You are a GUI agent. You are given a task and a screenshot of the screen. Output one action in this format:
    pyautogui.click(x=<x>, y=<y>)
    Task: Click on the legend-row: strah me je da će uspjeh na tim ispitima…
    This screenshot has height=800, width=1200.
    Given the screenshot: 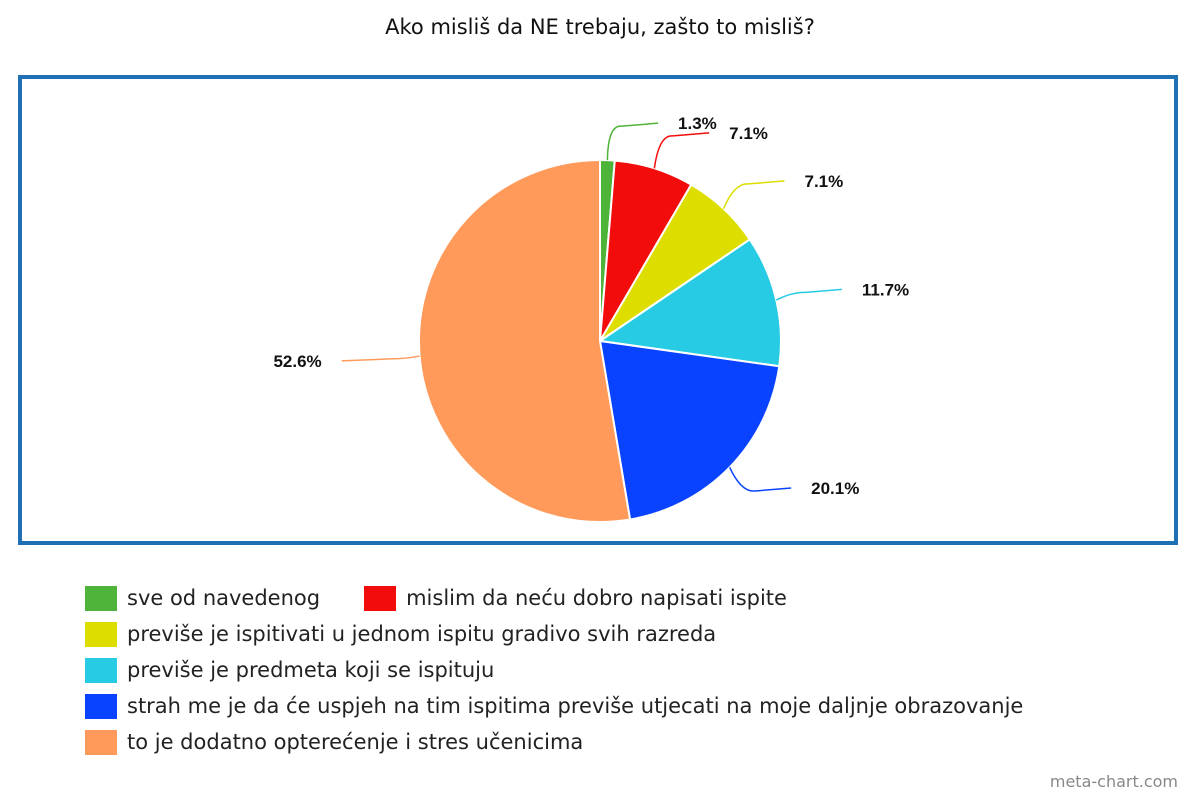 What is the action you would take?
    pyautogui.click(x=630, y=706)
    